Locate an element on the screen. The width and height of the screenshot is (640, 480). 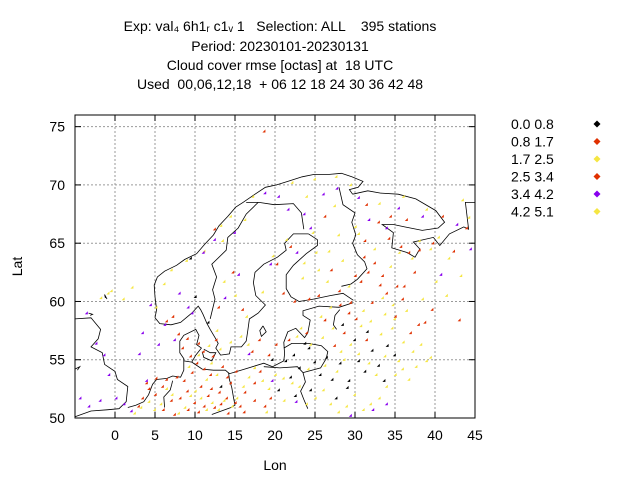
x-axis-label: Lon is located at coordinates (274, 465).